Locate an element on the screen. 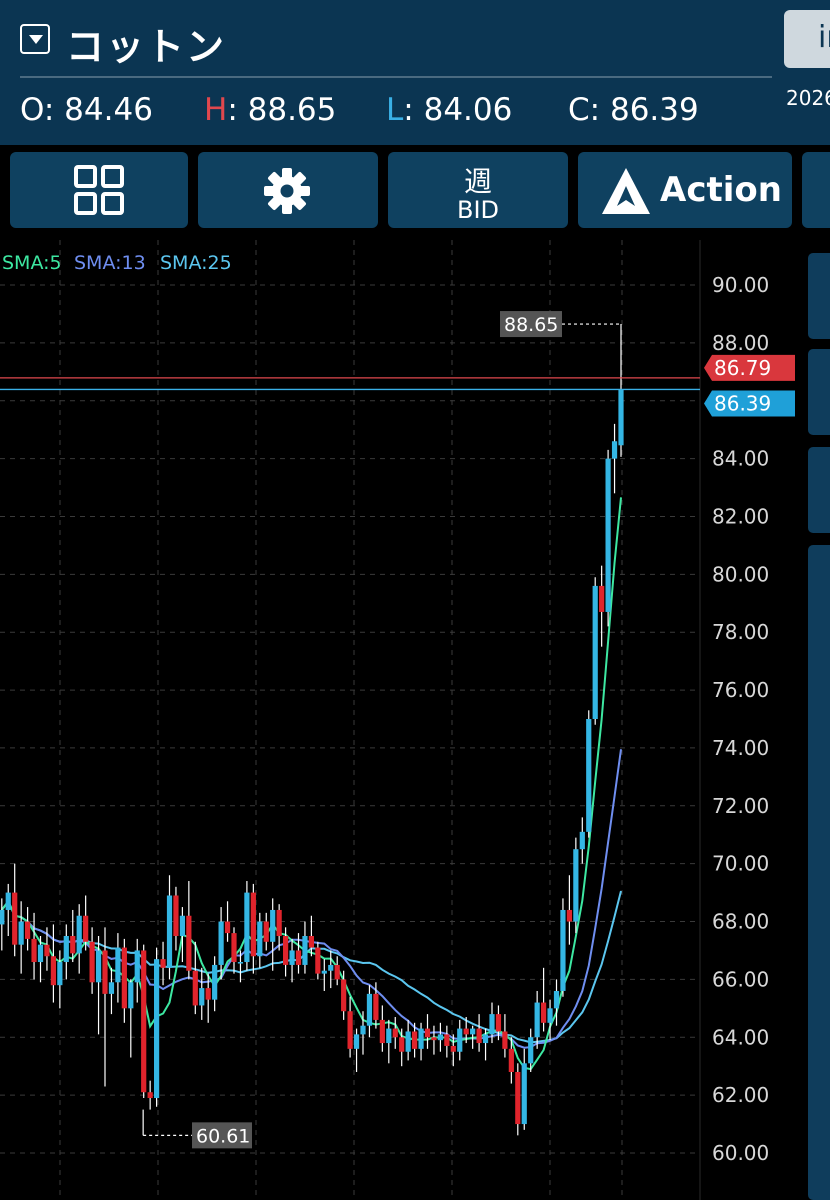  settings-button is located at coordinates (288, 190).